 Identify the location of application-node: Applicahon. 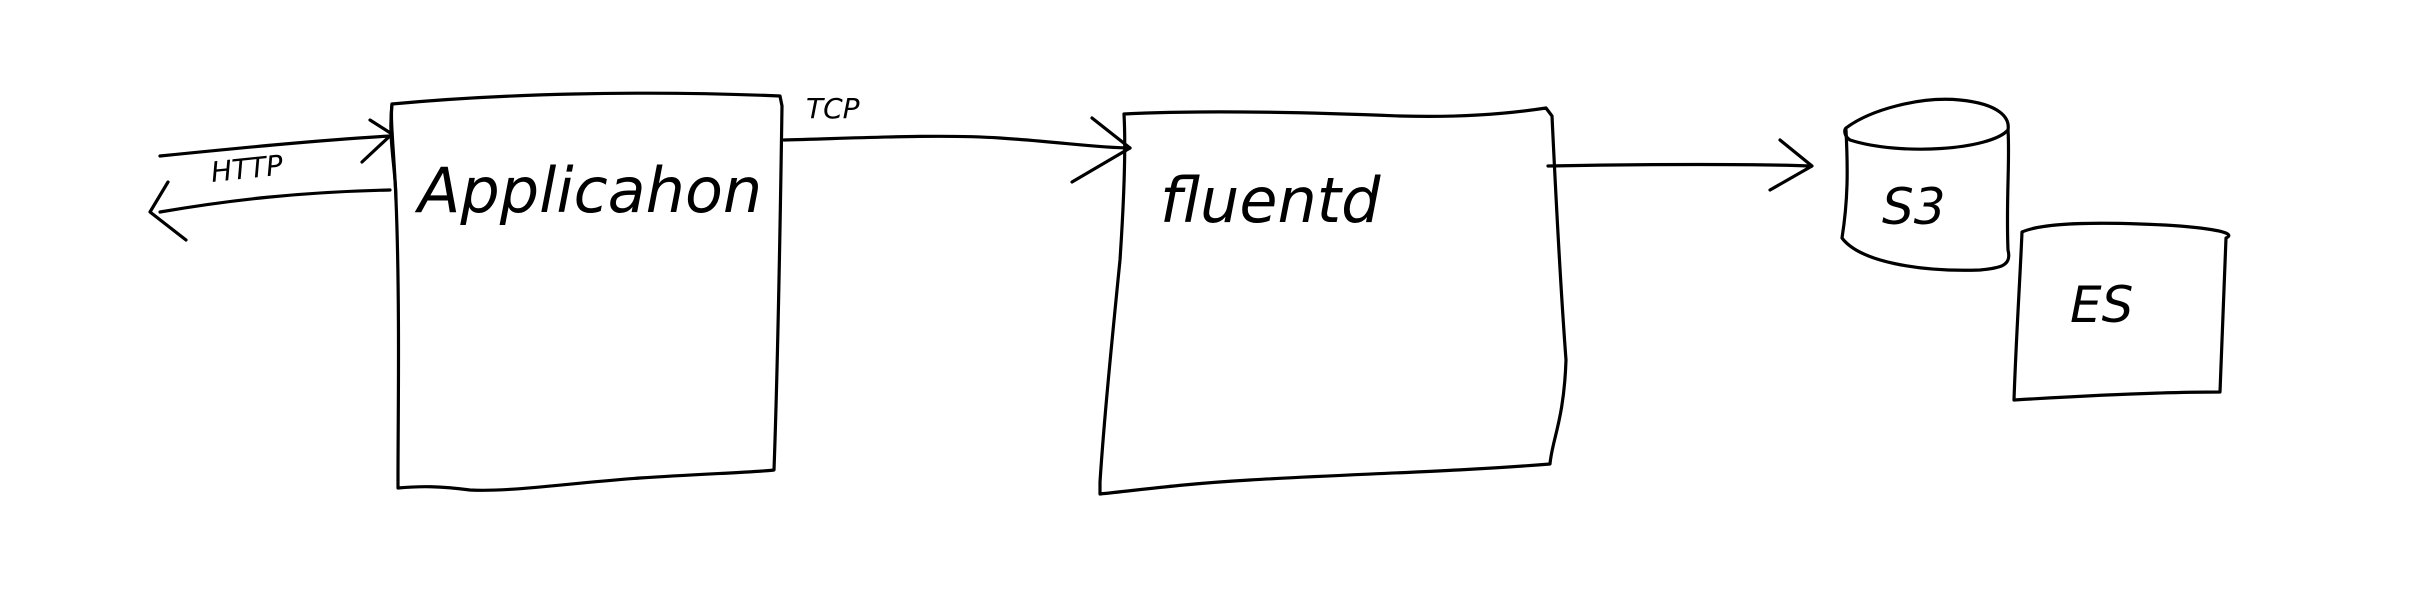
(586, 291).